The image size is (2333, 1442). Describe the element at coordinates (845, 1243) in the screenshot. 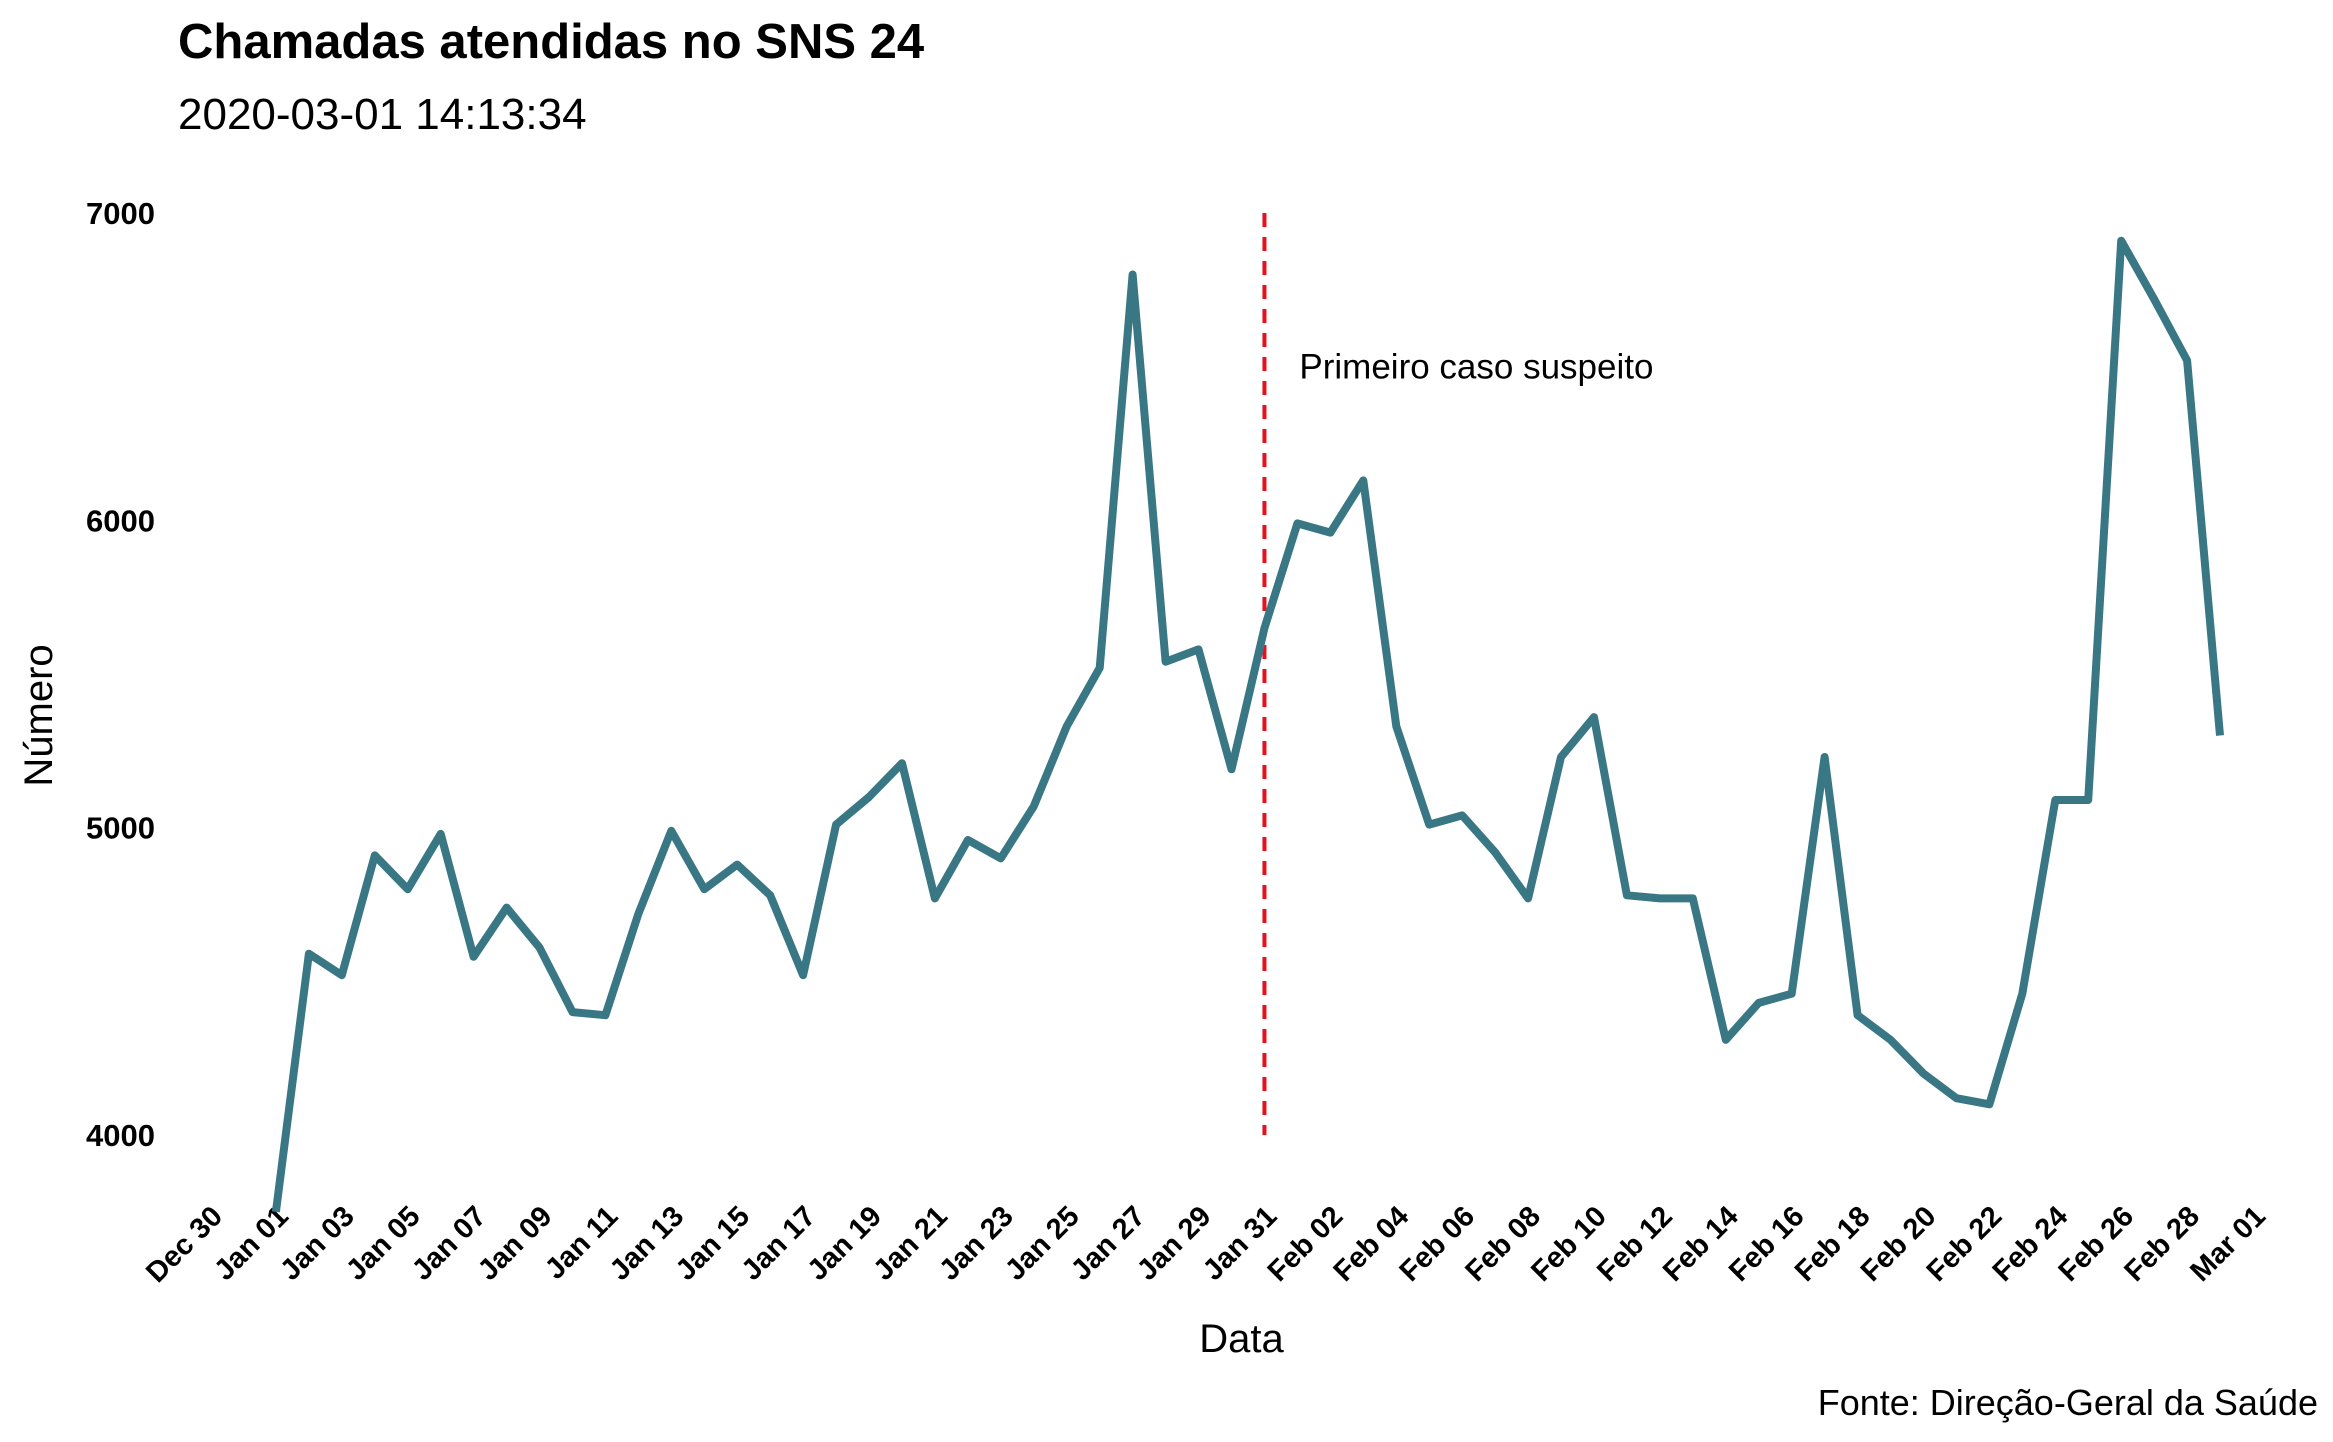

I see `x-tick-label: Jan 19` at that location.